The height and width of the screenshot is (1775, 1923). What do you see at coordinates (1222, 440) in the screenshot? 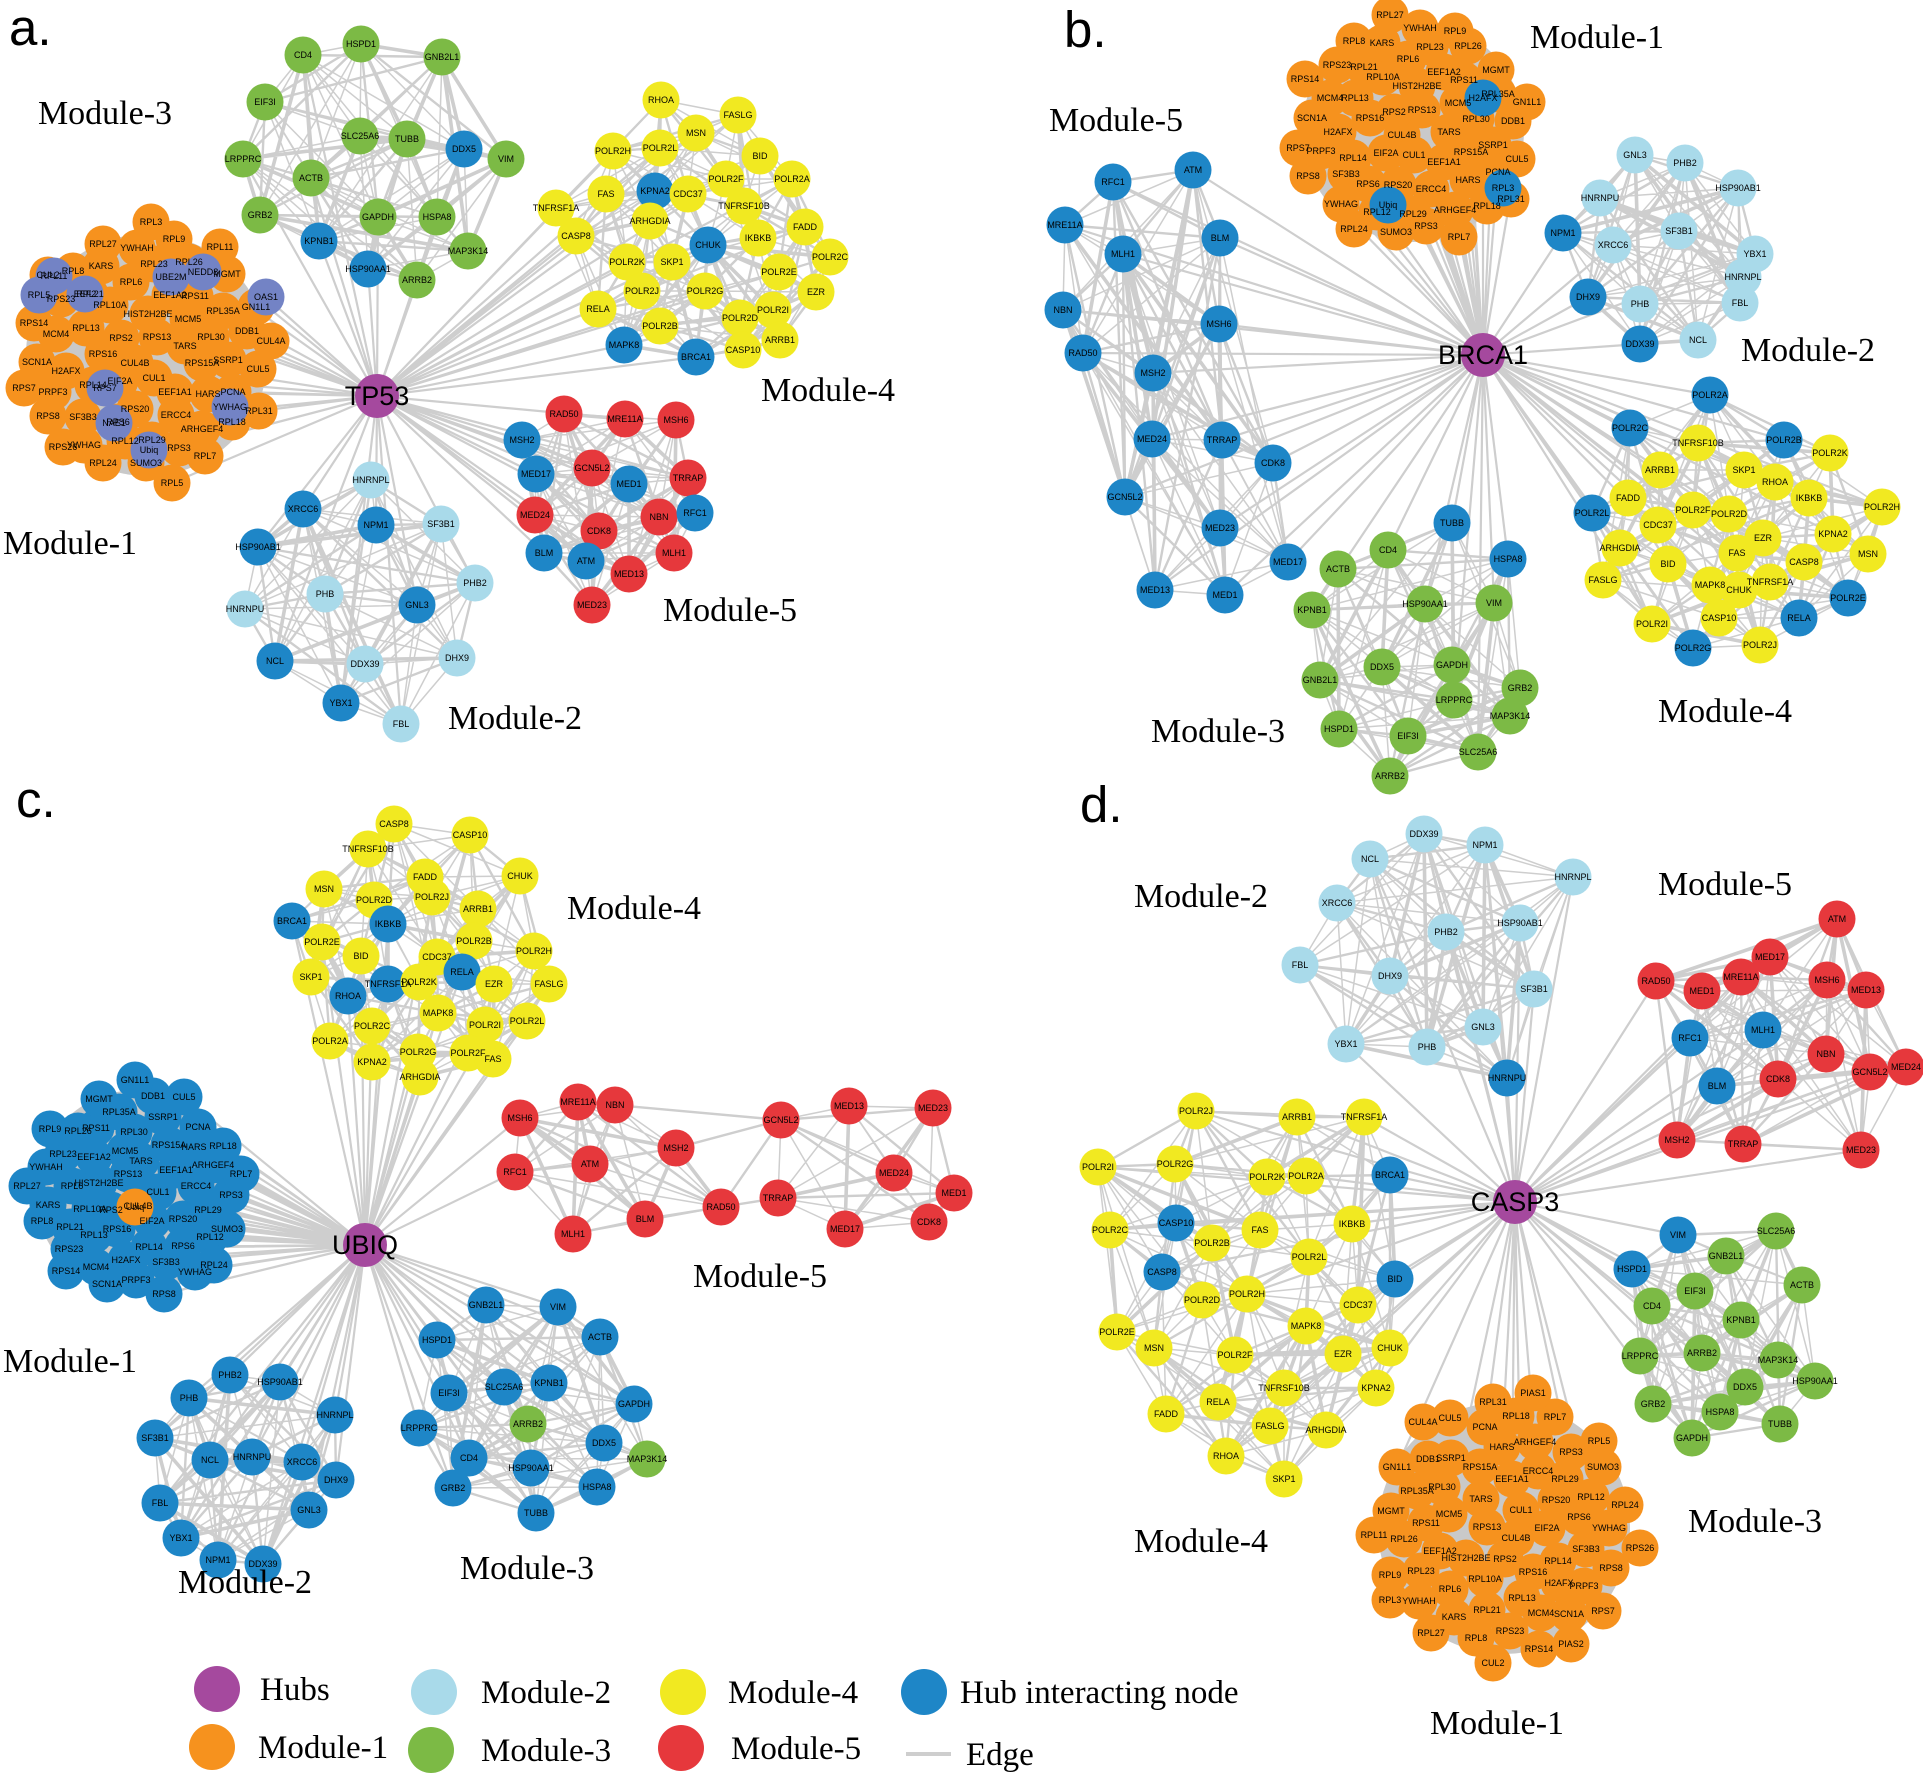
I see `svg-text: TRRAP` at bounding box center [1222, 440].